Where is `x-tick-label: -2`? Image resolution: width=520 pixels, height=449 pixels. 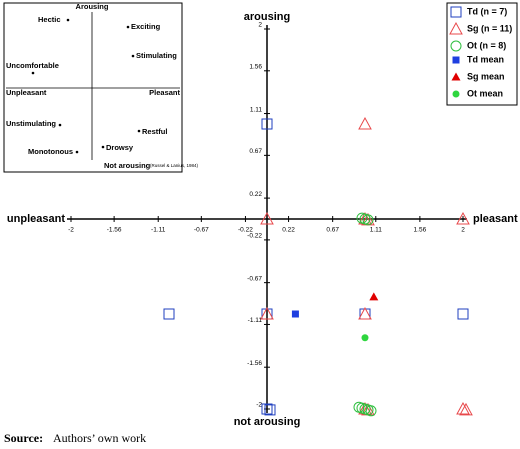 x-tick-label: -2 is located at coordinates (71, 230).